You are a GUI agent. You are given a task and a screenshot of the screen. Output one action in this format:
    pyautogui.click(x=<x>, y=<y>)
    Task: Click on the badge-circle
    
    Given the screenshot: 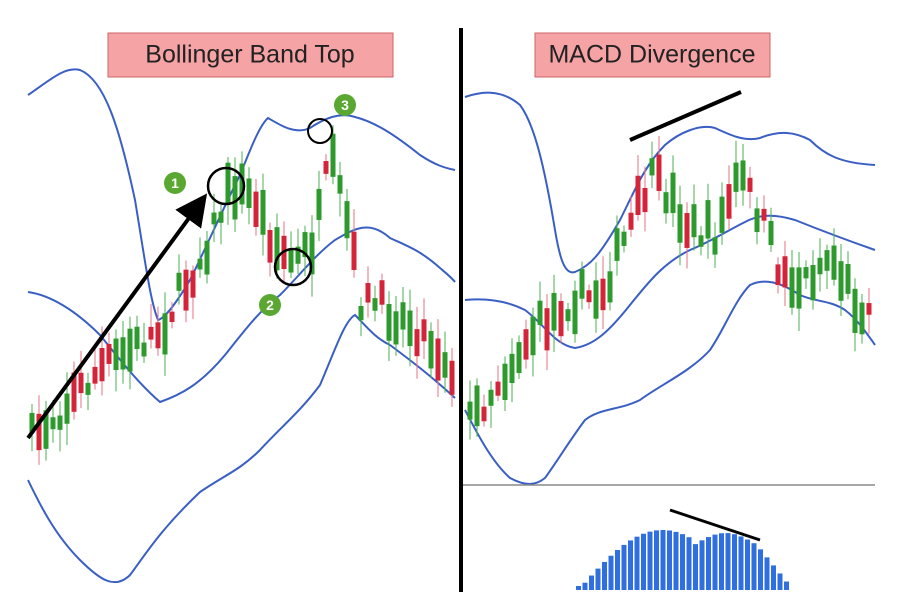 What is the action you would take?
    pyautogui.click(x=175, y=183)
    